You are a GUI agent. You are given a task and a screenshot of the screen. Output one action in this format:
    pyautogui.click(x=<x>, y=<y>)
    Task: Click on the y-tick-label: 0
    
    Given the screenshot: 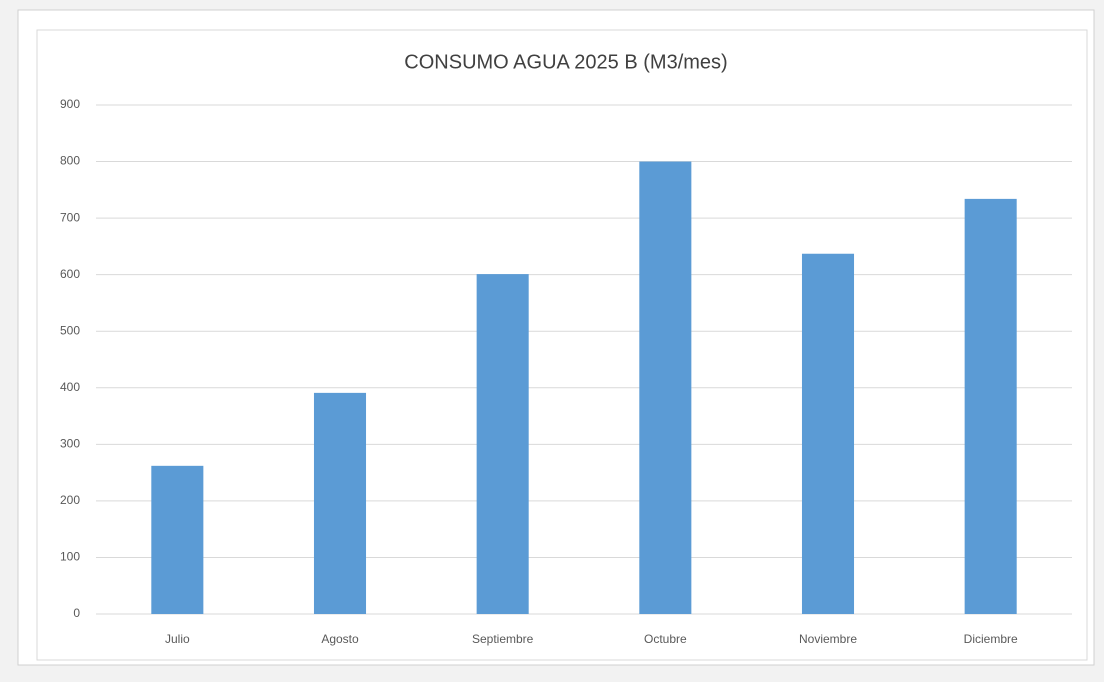 What is the action you would take?
    pyautogui.click(x=76, y=613)
    